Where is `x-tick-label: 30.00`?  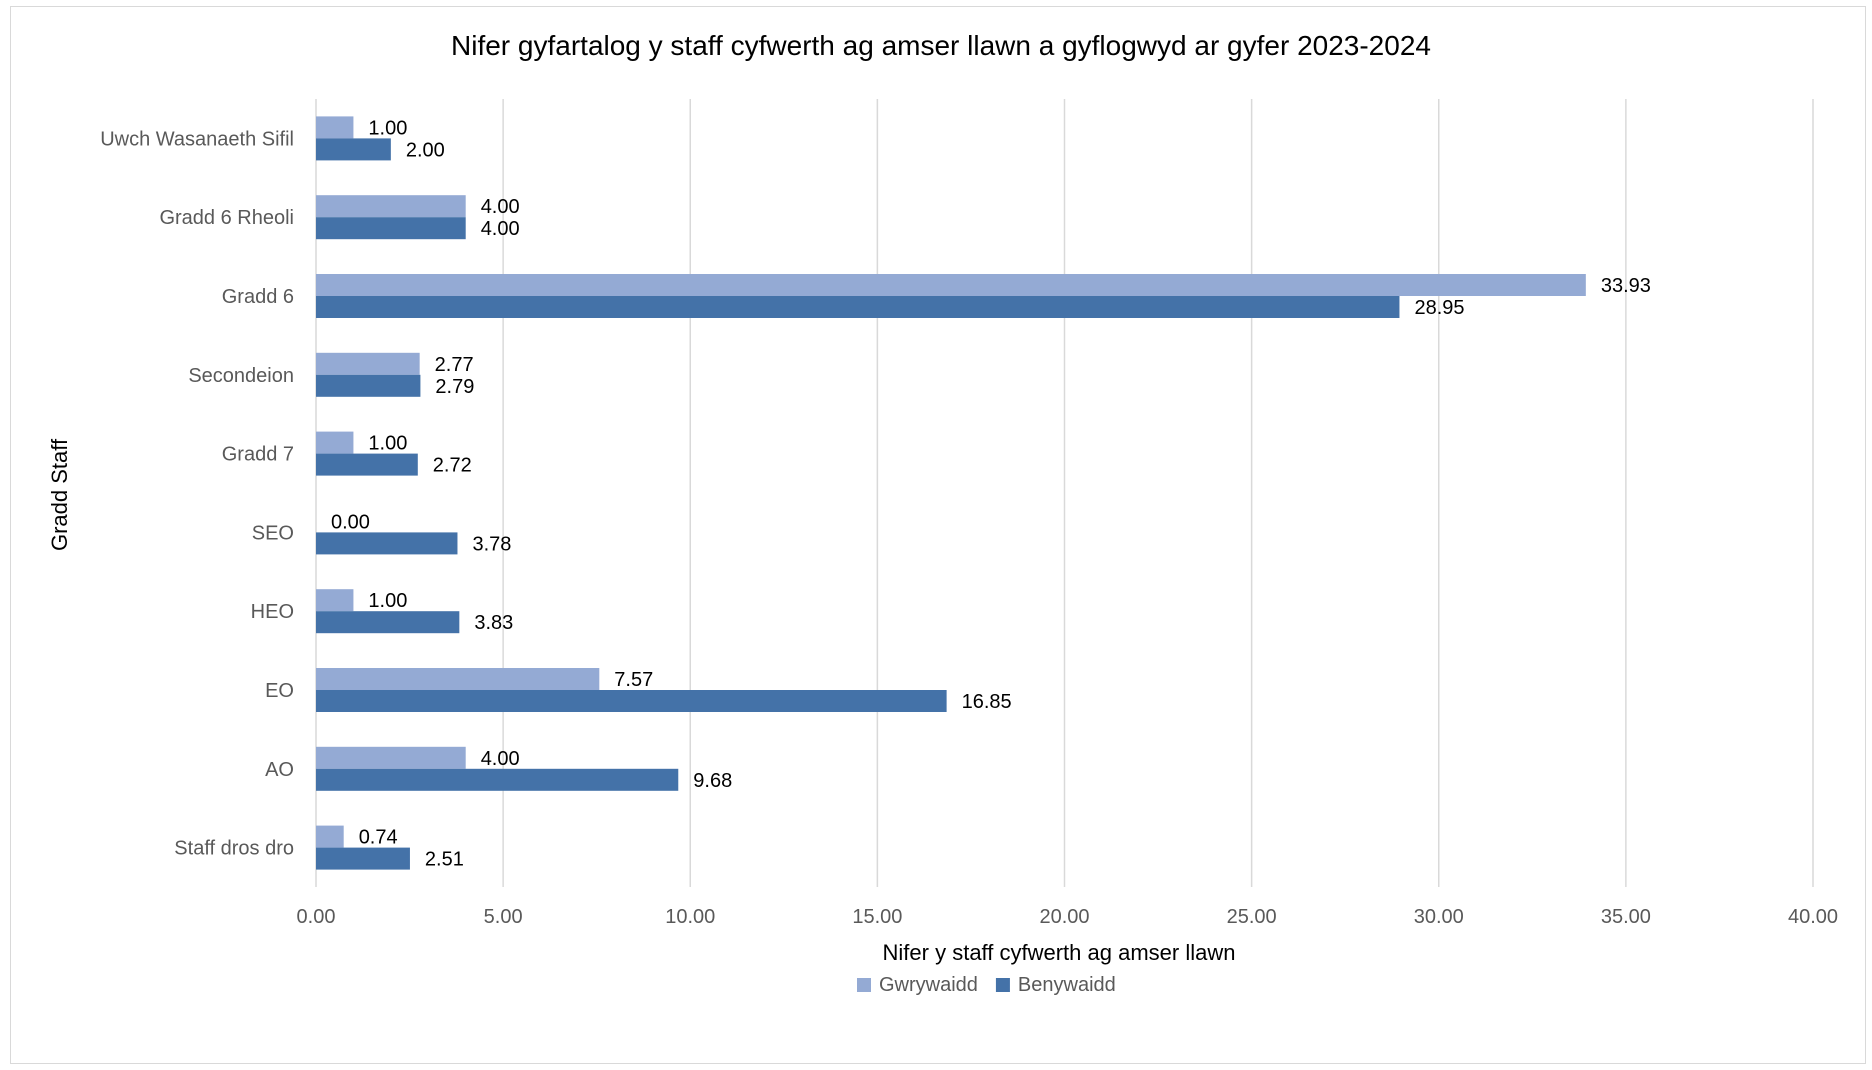 x-tick-label: 30.00 is located at coordinates (1439, 917).